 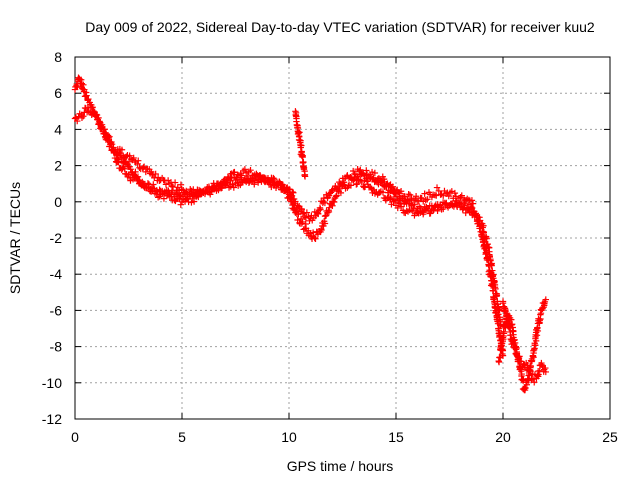 I want to click on y-tick-label: 0, so click(x=58, y=202).